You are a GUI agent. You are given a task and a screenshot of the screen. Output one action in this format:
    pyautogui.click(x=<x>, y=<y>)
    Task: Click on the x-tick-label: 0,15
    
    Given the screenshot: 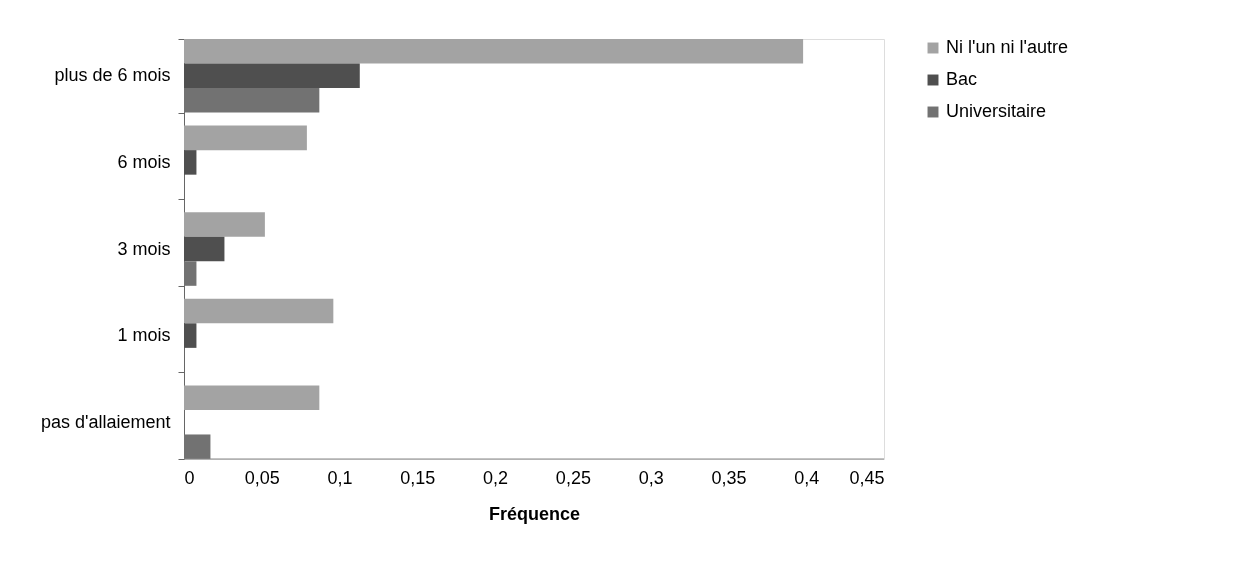 What is the action you would take?
    pyautogui.click(x=418, y=477)
    